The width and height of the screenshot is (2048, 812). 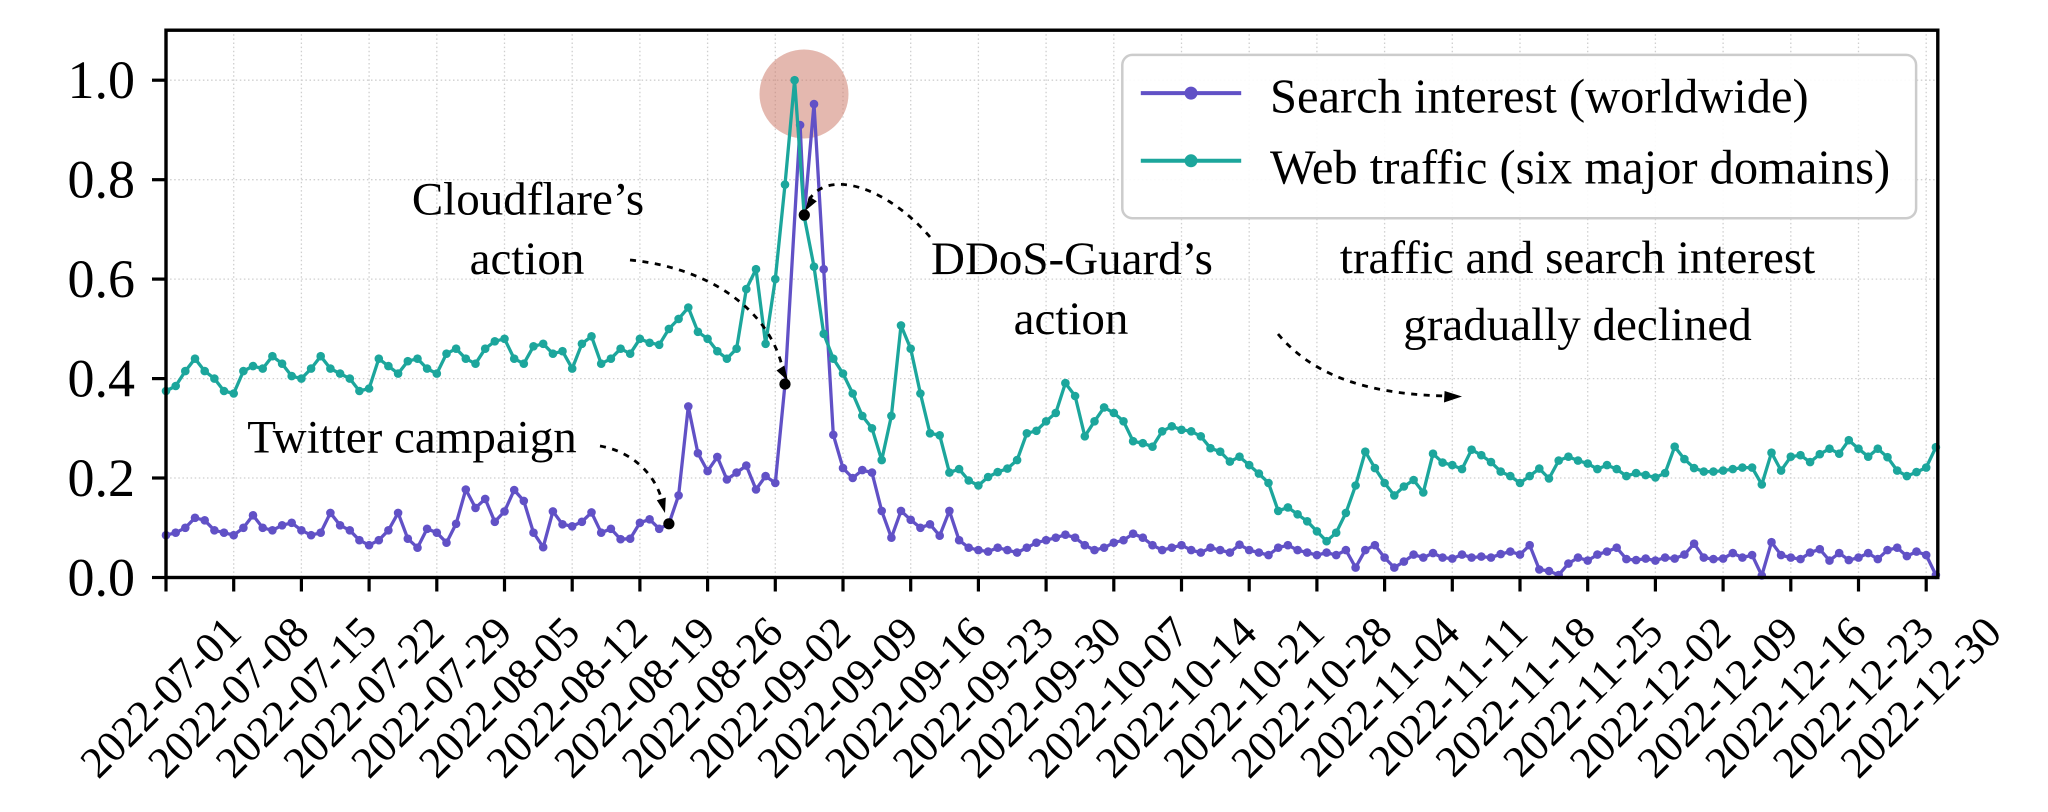 What do you see at coordinates (102, 279) in the screenshot?
I see `svg-text: 0.6` at bounding box center [102, 279].